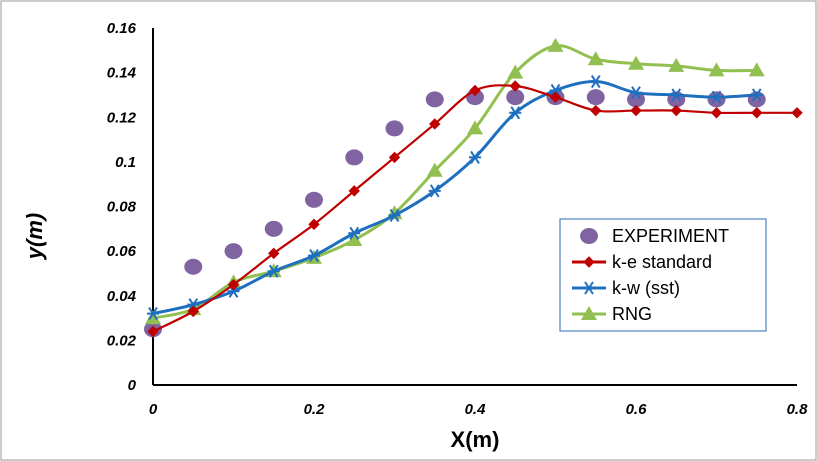  I want to click on x-tick-label: 0.4, so click(476, 409).